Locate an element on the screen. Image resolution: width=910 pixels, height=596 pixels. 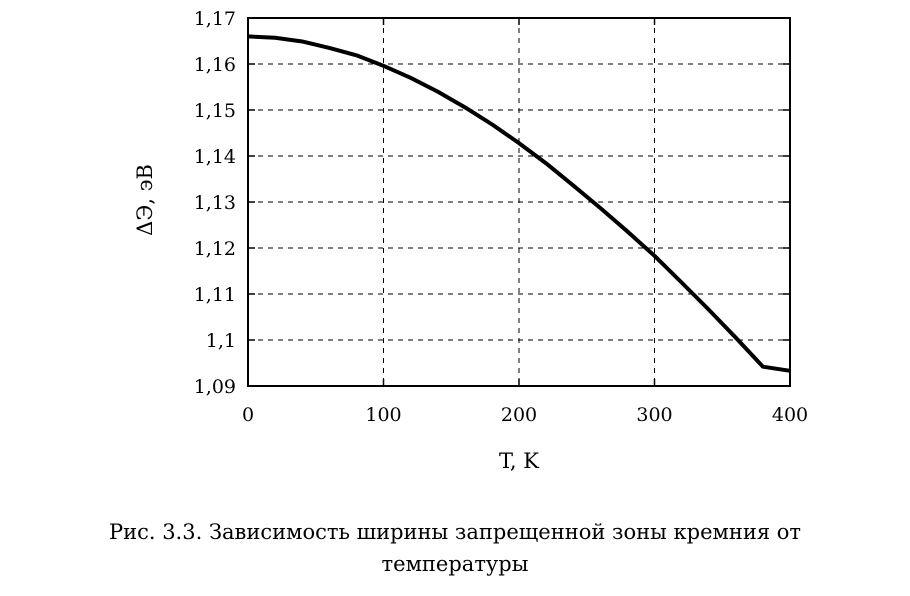
y-tick-label: 1,16 is located at coordinates (215, 65).